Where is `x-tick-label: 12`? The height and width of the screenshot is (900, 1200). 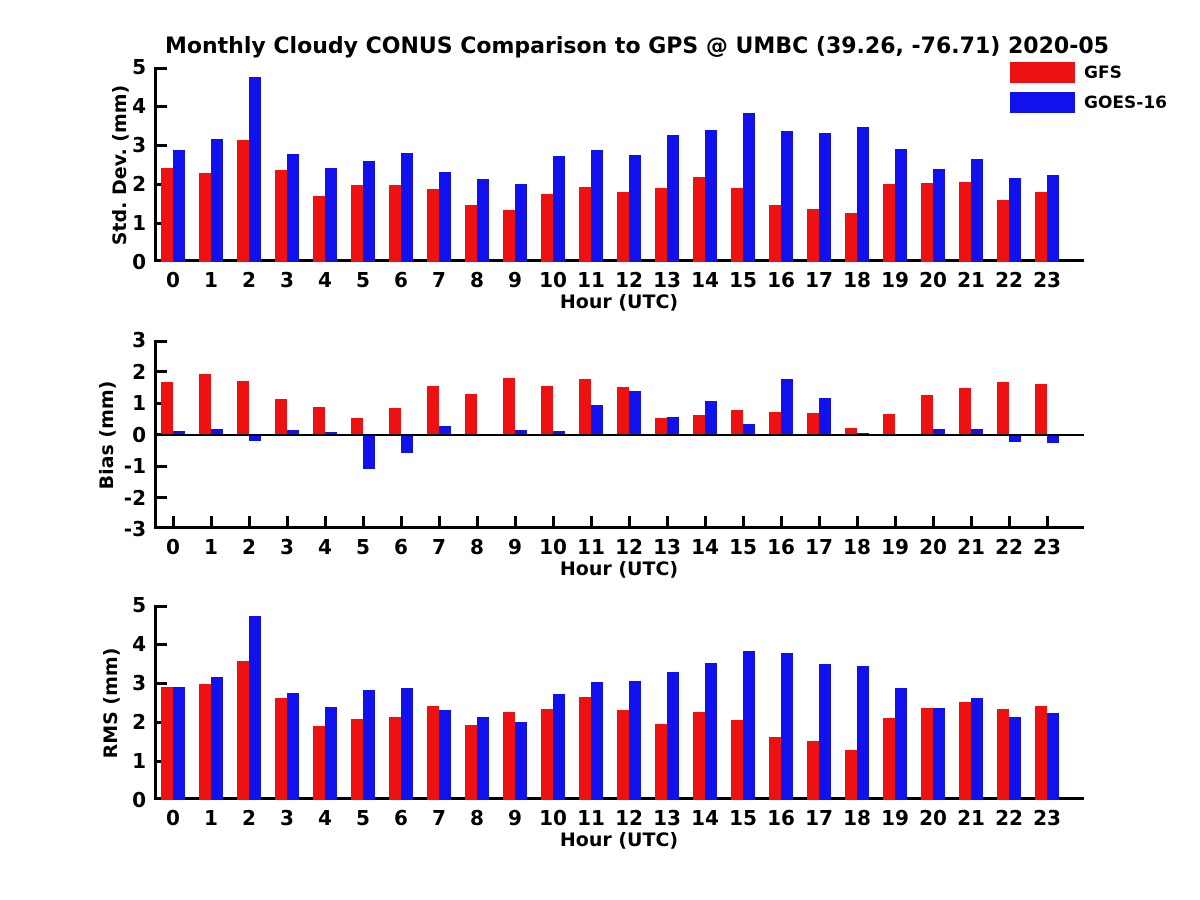 x-tick-label: 12 is located at coordinates (629, 547).